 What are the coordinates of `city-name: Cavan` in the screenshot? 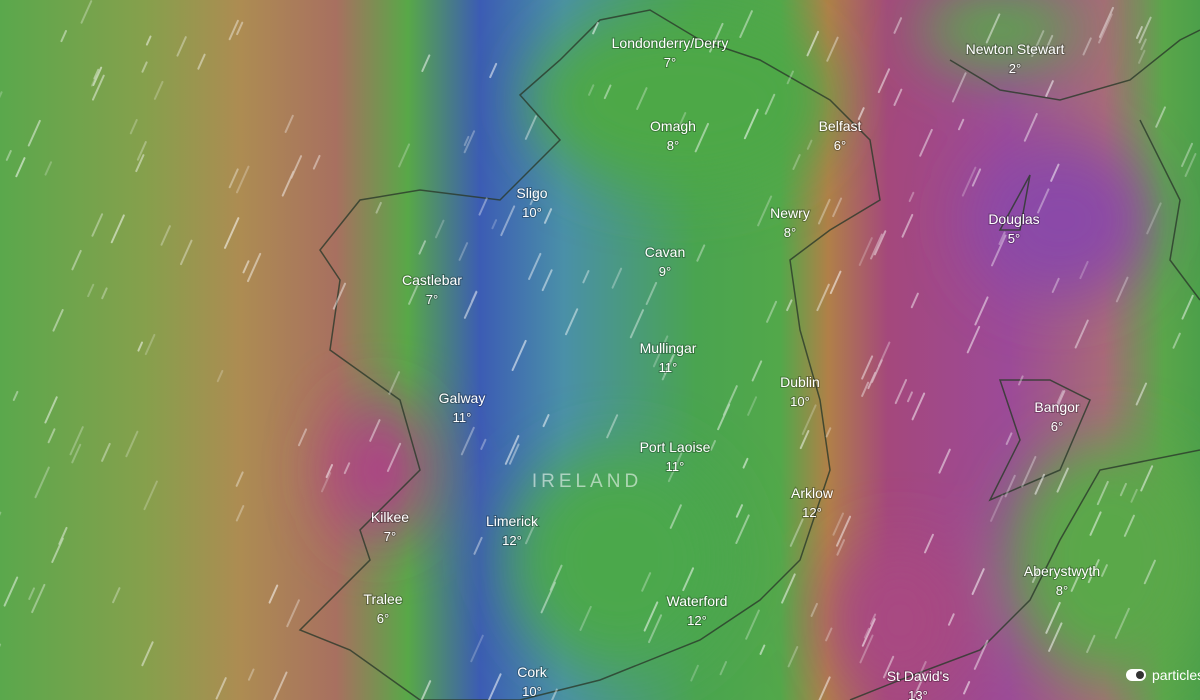 It's located at (665, 252).